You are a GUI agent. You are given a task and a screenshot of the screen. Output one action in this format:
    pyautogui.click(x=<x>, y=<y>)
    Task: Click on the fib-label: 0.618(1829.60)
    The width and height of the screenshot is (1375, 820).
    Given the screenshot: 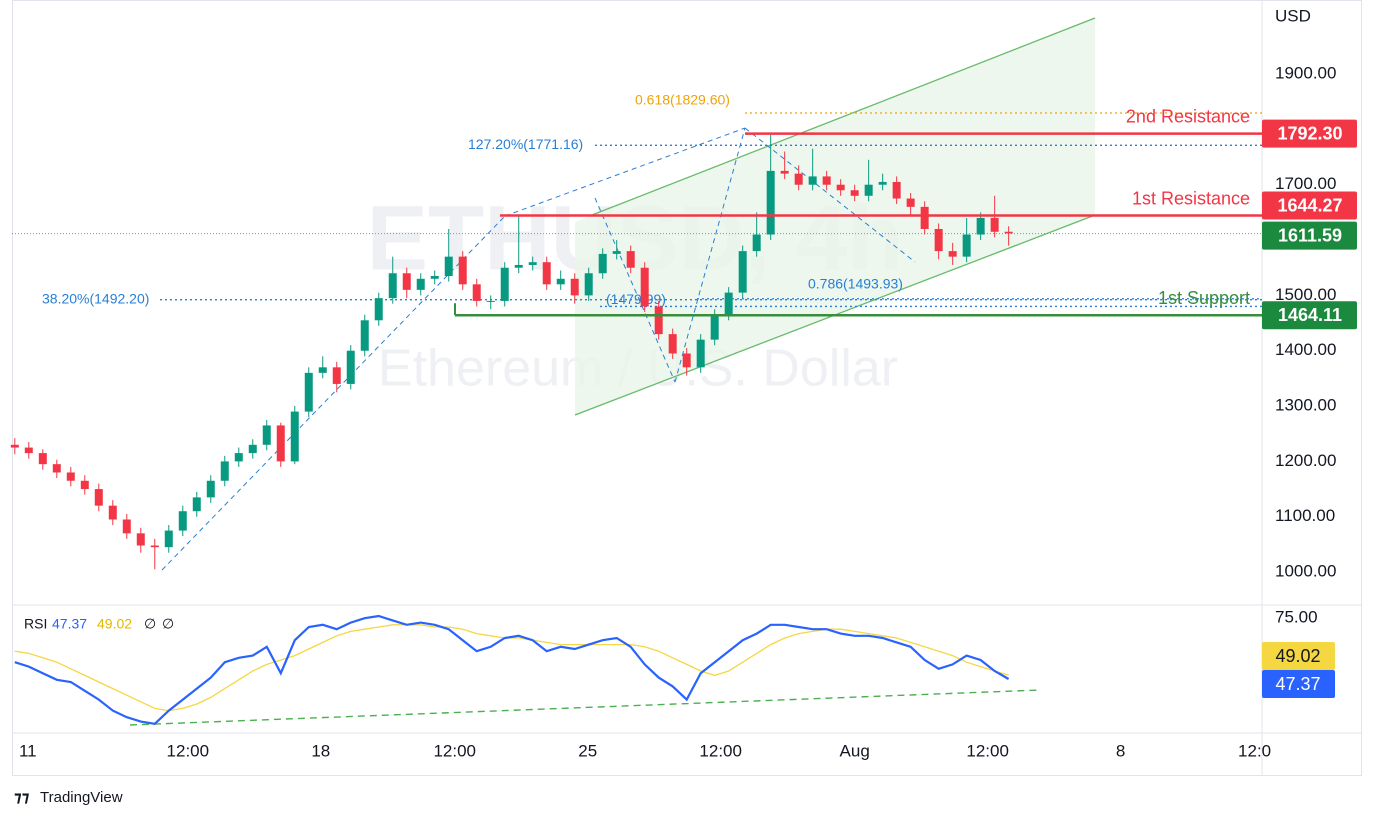 What is the action you would take?
    pyautogui.click(x=682, y=100)
    